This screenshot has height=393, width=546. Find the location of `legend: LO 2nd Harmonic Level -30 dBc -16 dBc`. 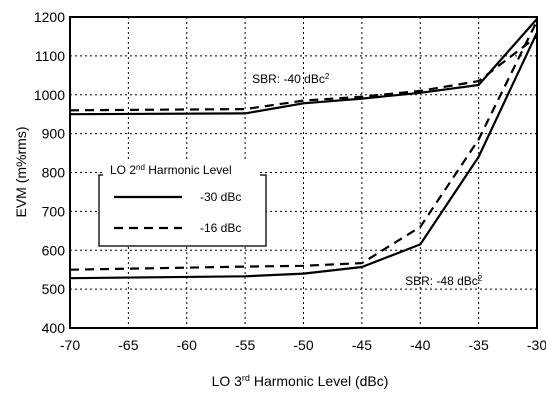

legend: LO 2nd Harmonic Level -30 dBc -16 dBc is located at coordinates (182, 203).